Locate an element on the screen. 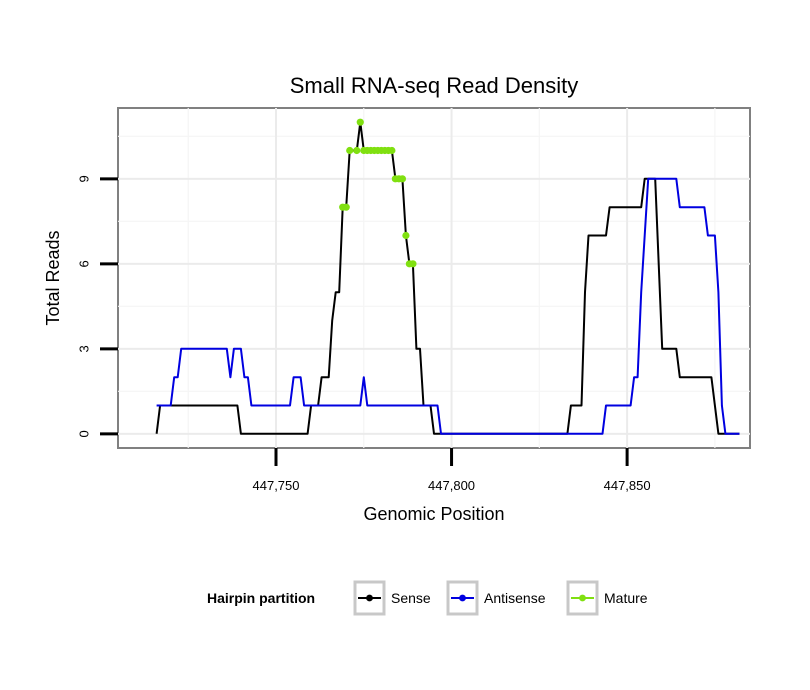 The width and height of the screenshot is (810, 690). legend-item-antisense: Antisense is located at coordinates (496, 598).